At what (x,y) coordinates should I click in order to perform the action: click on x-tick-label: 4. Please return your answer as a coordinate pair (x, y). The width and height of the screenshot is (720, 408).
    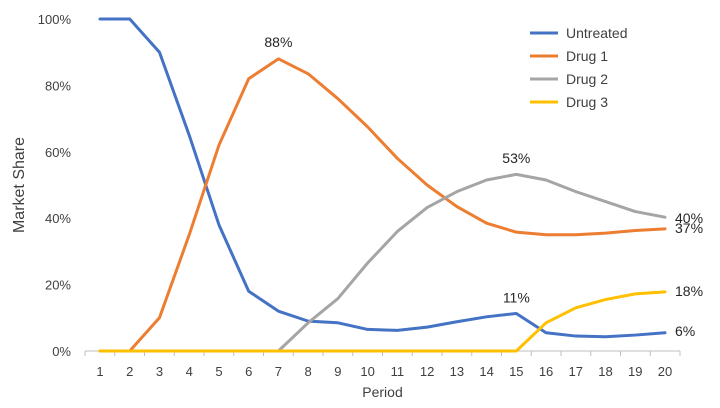
    Looking at the image, I should click on (189, 371).